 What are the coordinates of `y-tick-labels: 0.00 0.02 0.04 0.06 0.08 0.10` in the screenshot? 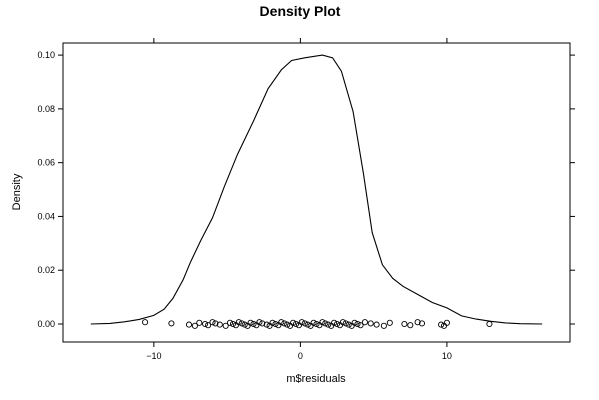 It's located at (46, 189).